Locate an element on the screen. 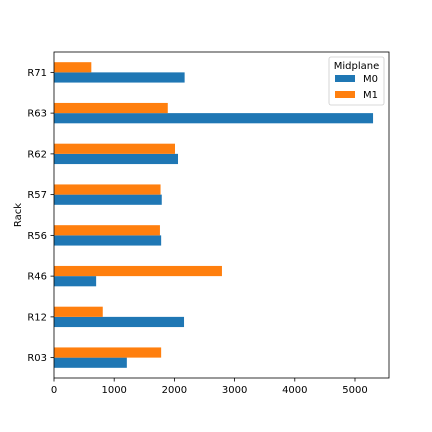 The image size is (432, 432). bar-m1-r62 is located at coordinates (114, 148).